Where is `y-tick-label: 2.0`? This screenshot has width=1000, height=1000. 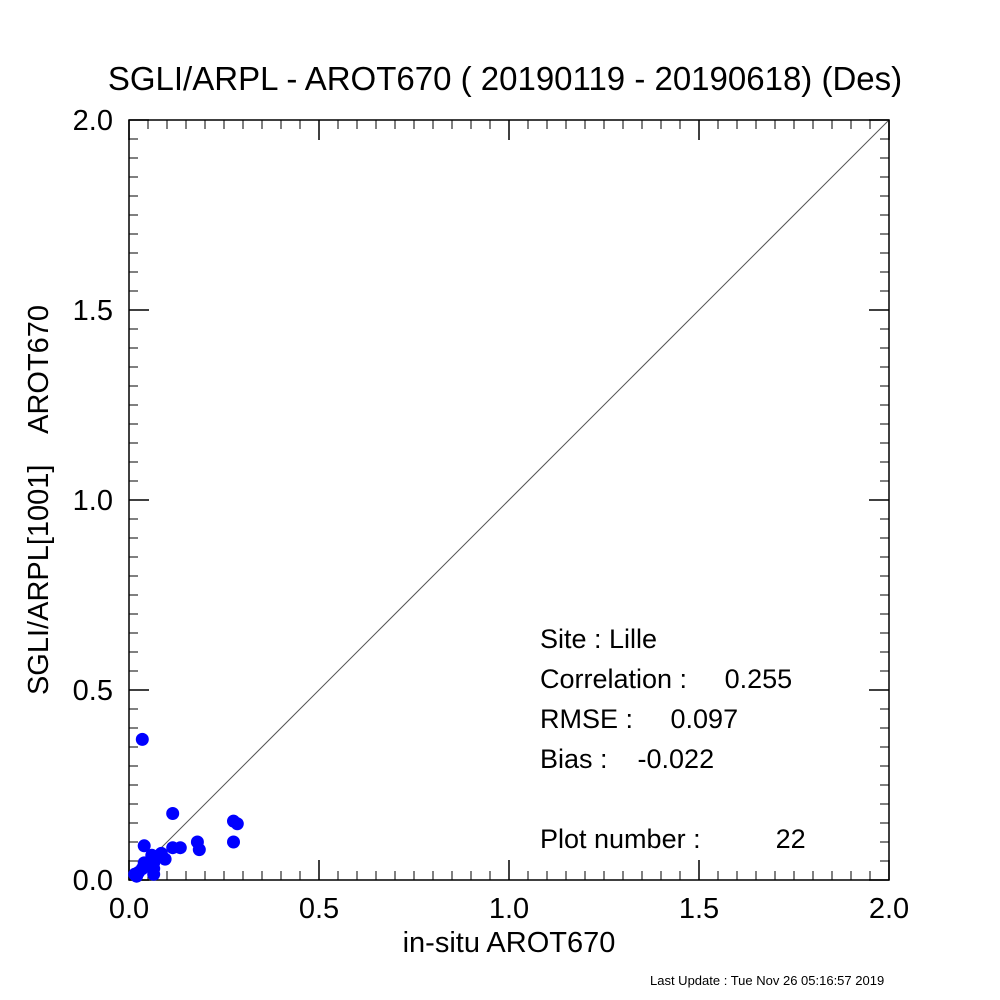
y-tick-label: 2.0 is located at coordinates (93, 121).